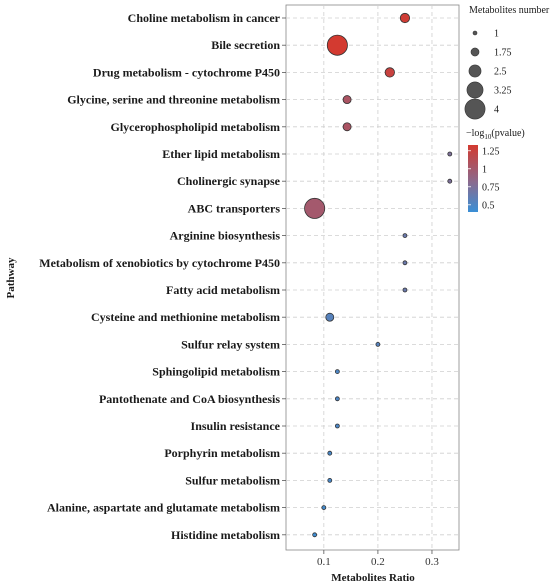  Describe the element at coordinates (11, 277) in the screenshot. I see `y-axis-title: Pathway` at that location.